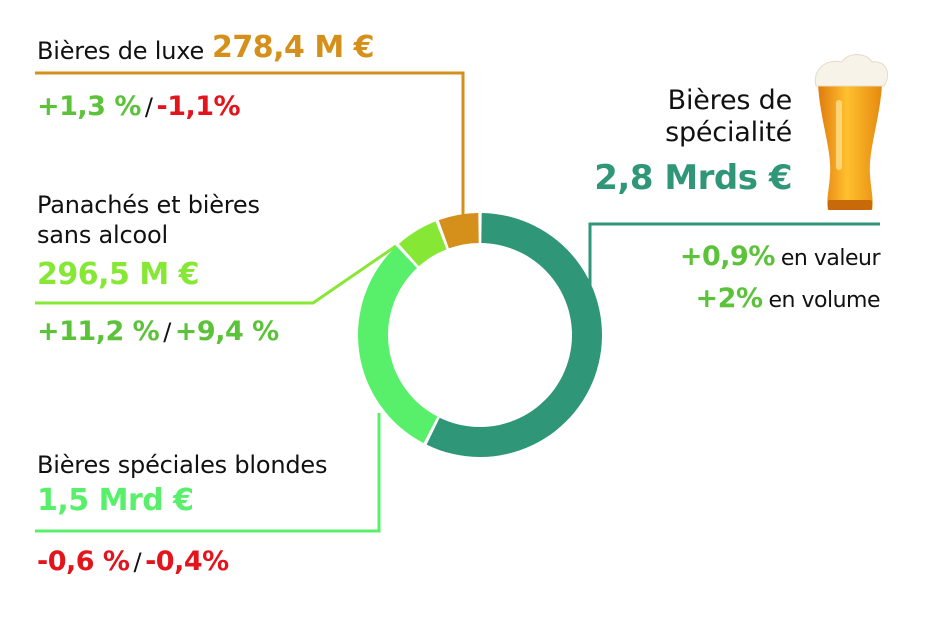 The width and height of the screenshot is (930, 618). What do you see at coordinates (198, 106) in the screenshot?
I see `luxe-change-volume: -1,1%` at bounding box center [198, 106].